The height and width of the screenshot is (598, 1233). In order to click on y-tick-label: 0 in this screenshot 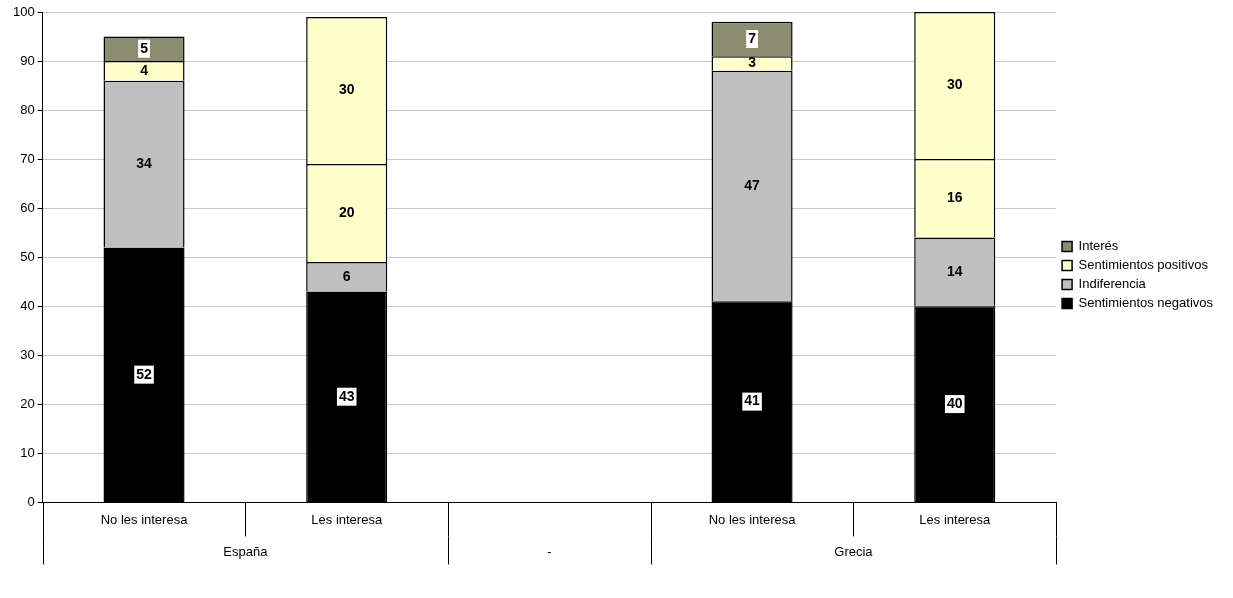, I will do `click(31, 501)`.